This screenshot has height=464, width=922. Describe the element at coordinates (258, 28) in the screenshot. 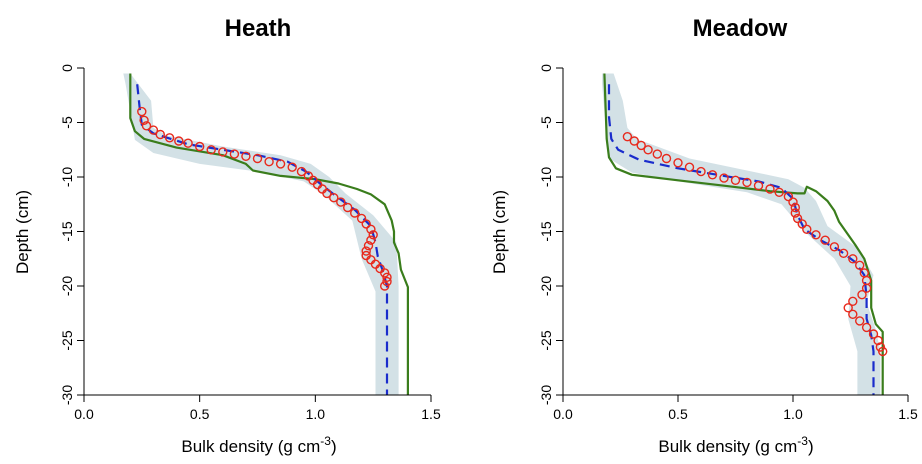

I see `chart-title: Heath` at that location.